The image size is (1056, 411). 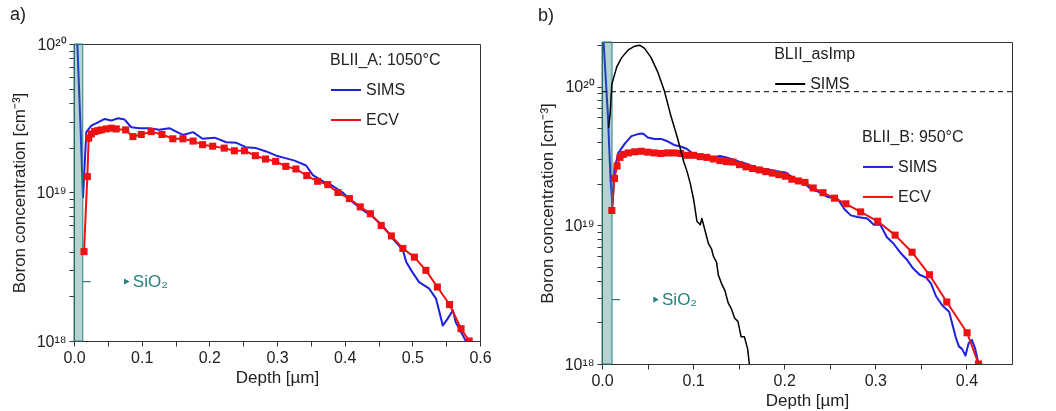 What do you see at coordinates (546, 14) in the screenshot?
I see `chart-title: b)` at bounding box center [546, 14].